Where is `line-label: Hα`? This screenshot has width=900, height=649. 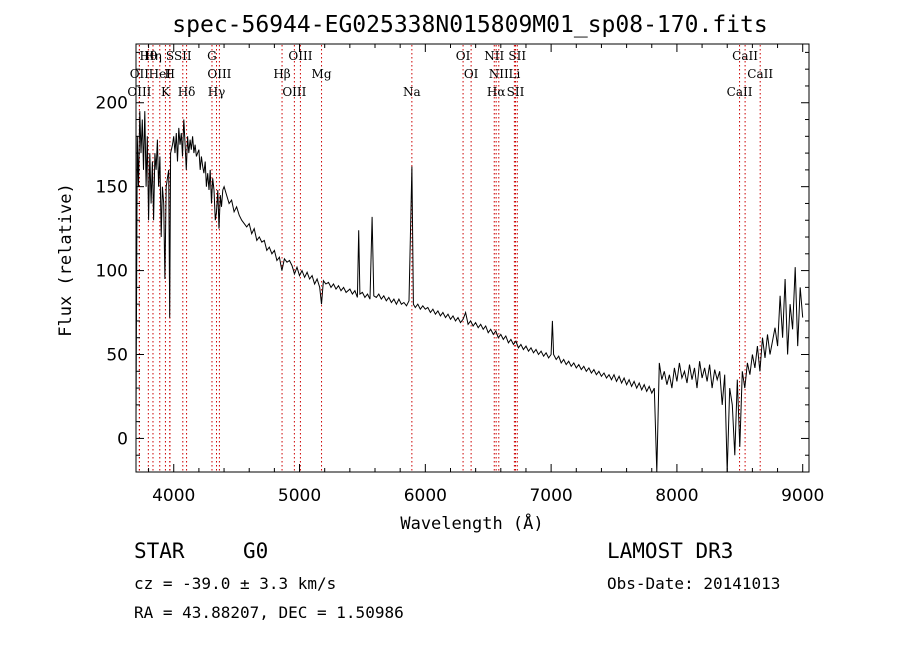
line-label: Hα is located at coordinates (496, 92).